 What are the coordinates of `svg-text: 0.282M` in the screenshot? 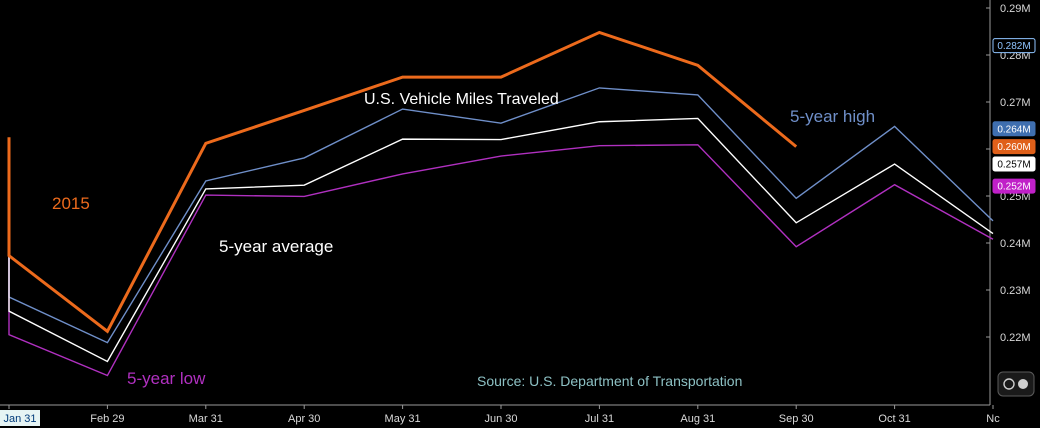 It's located at (1013, 46).